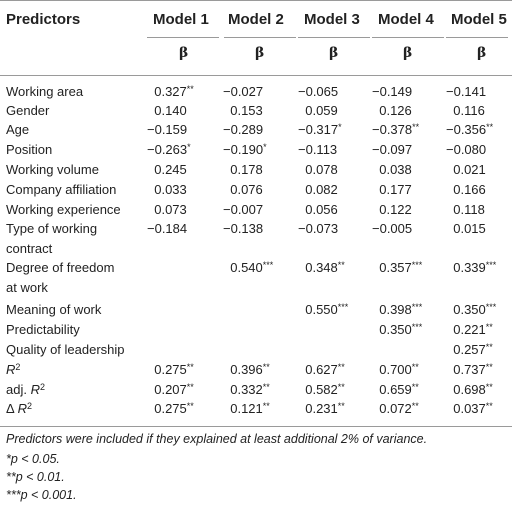  What do you see at coordinates (25, 389) in the screenshot?
I see `row-label: adj. R2` at bounding box center [25, 389].